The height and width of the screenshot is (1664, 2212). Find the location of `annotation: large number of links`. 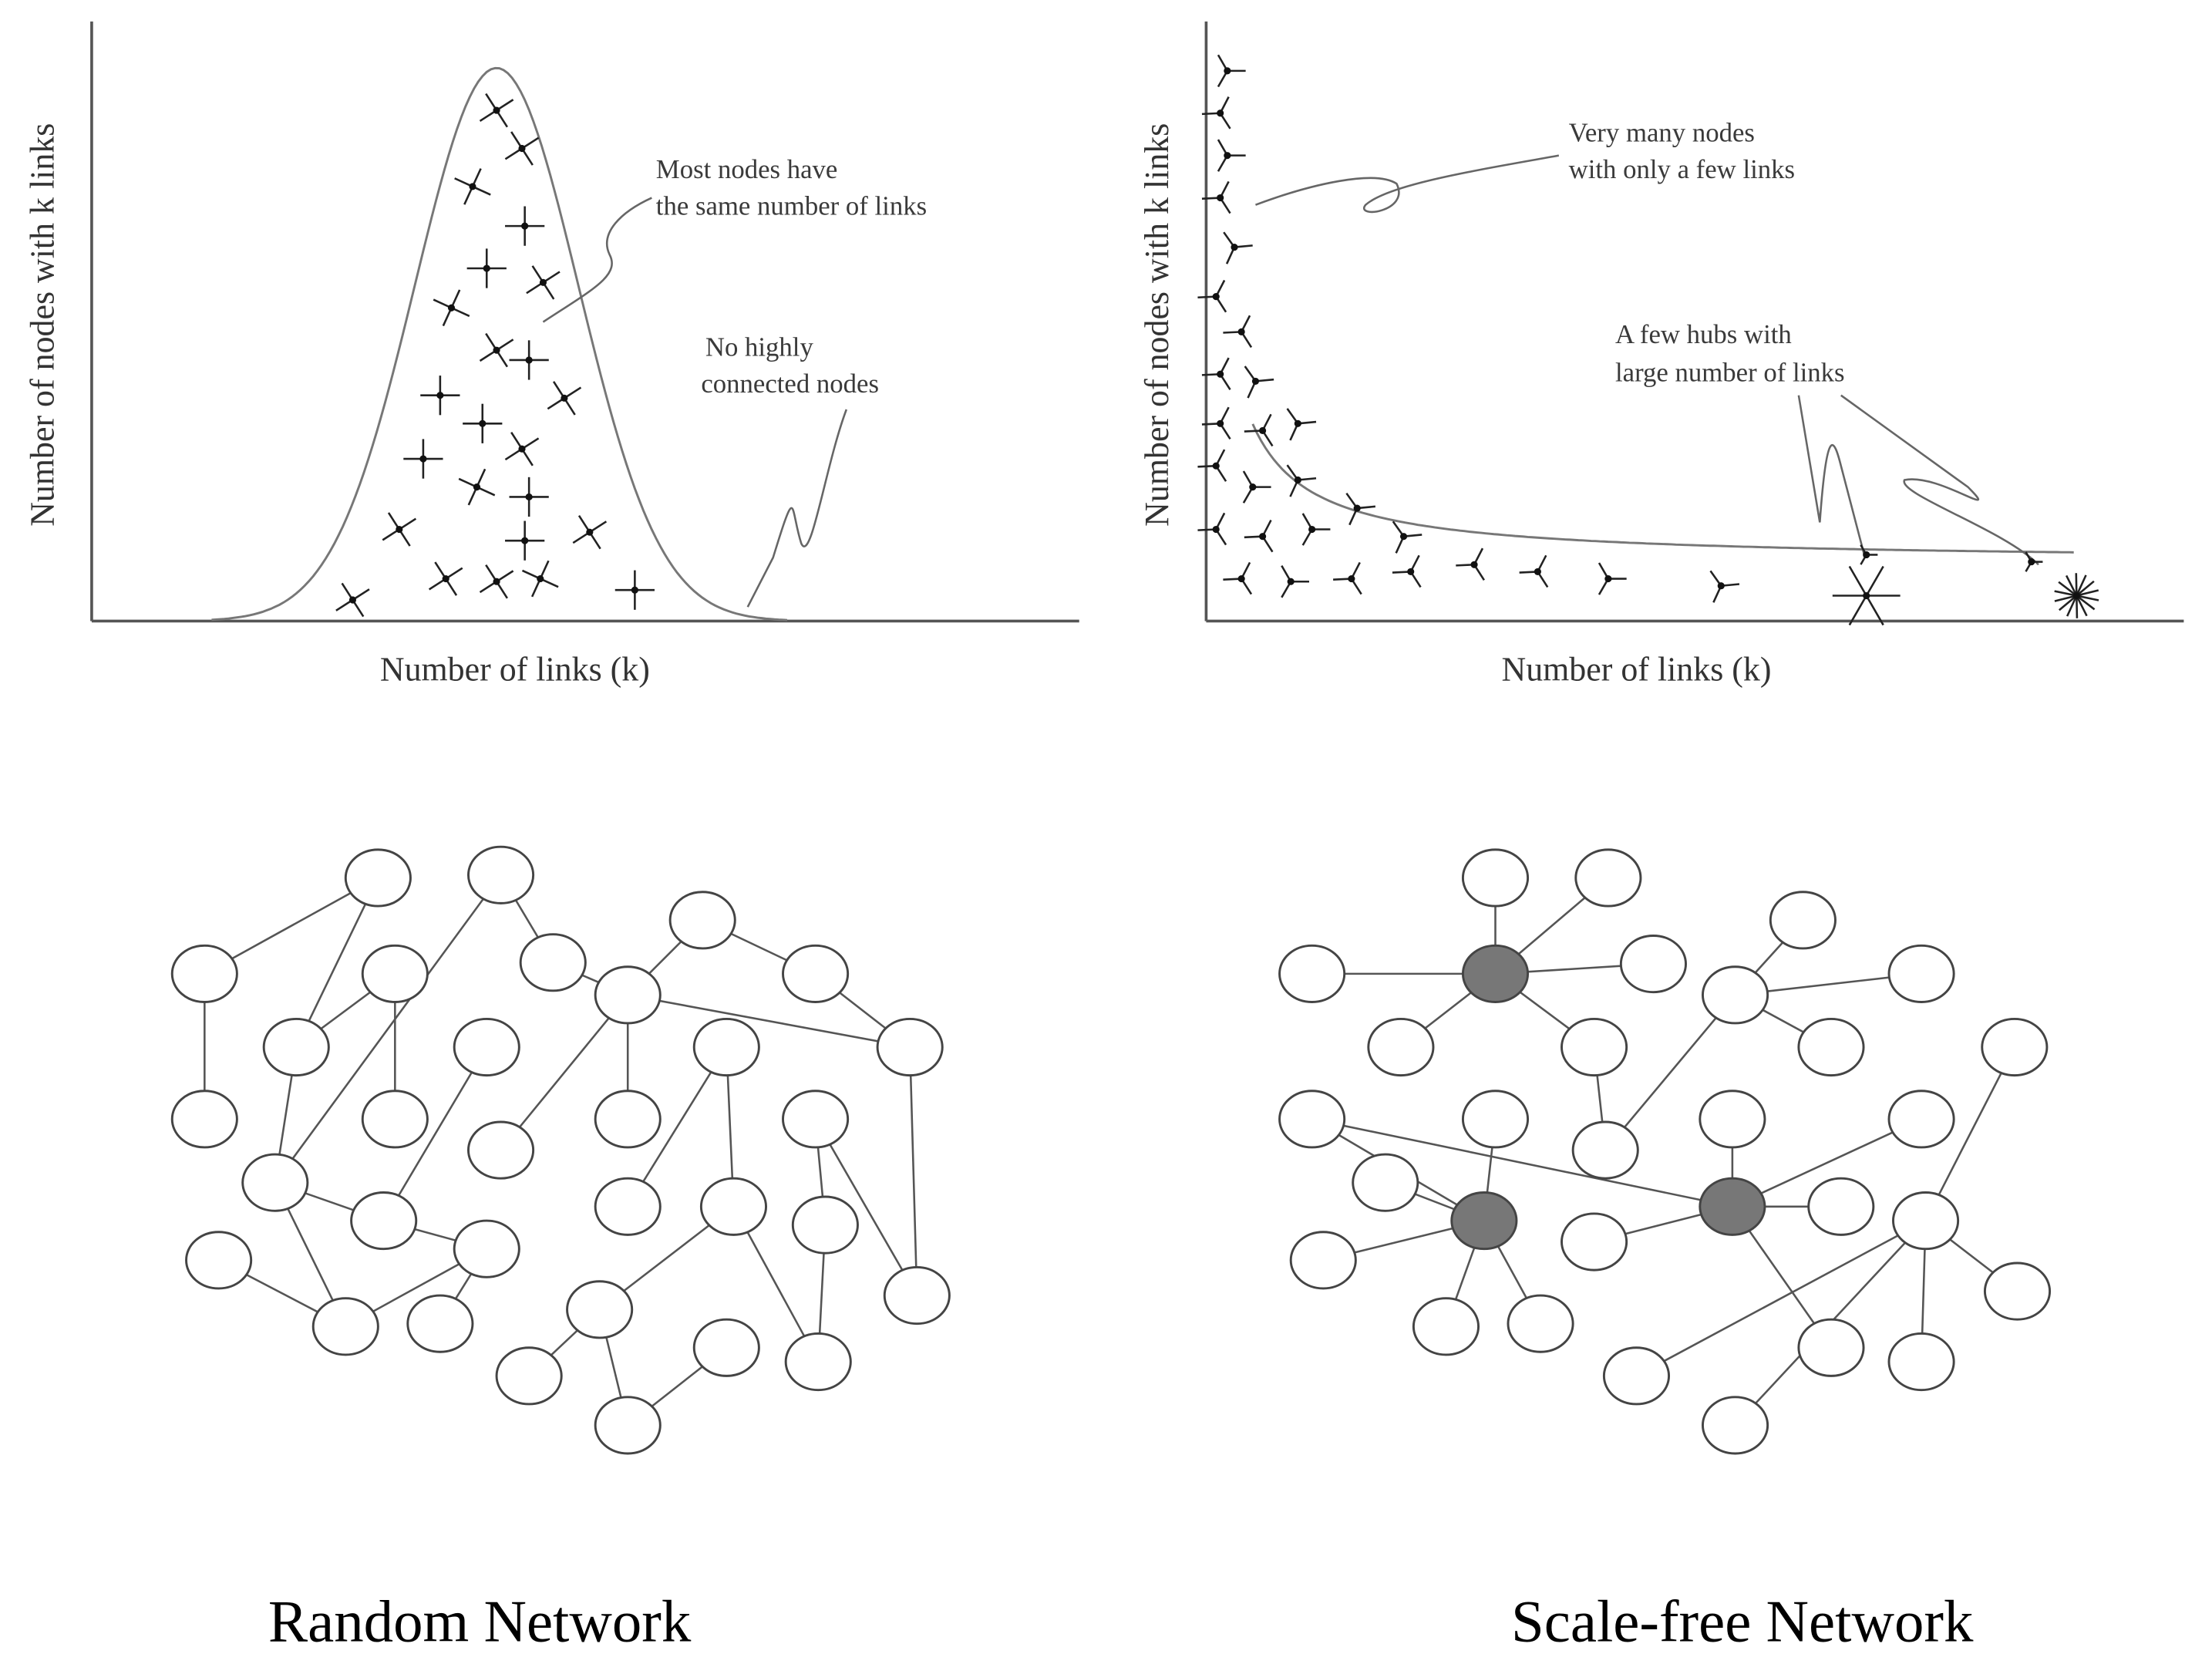

annotation: large number of links is located at coordinates (1730, 372).